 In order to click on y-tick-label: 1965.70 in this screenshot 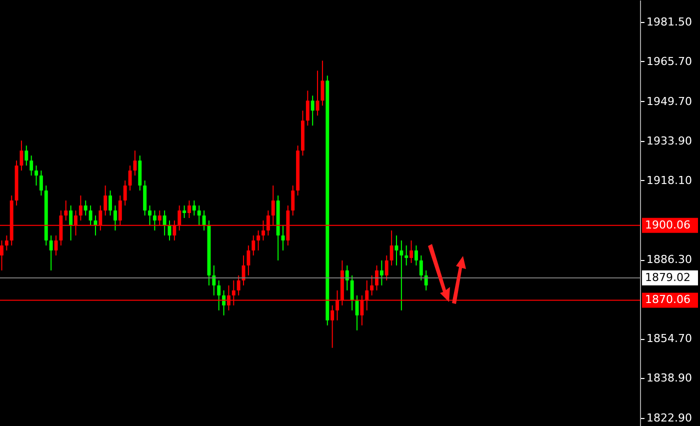, I will do `click(669, 61)`.